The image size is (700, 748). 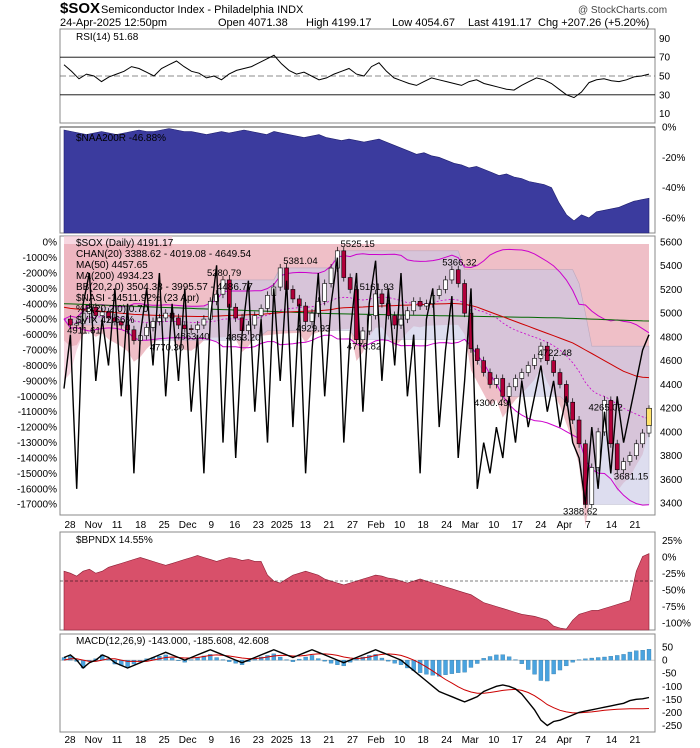 I want to click on macd-xlabel-4: 25, so click(x=165, y=740).